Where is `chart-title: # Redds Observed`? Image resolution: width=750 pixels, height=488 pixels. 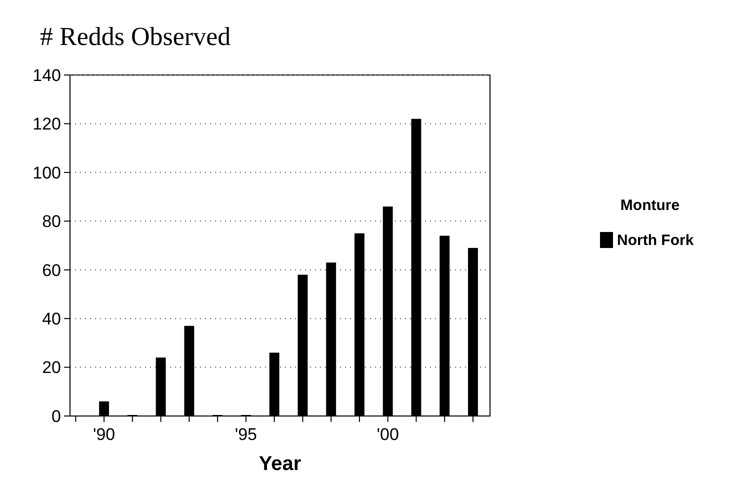
chart-title: # Redds Observed is located at coordinates (135, 36).